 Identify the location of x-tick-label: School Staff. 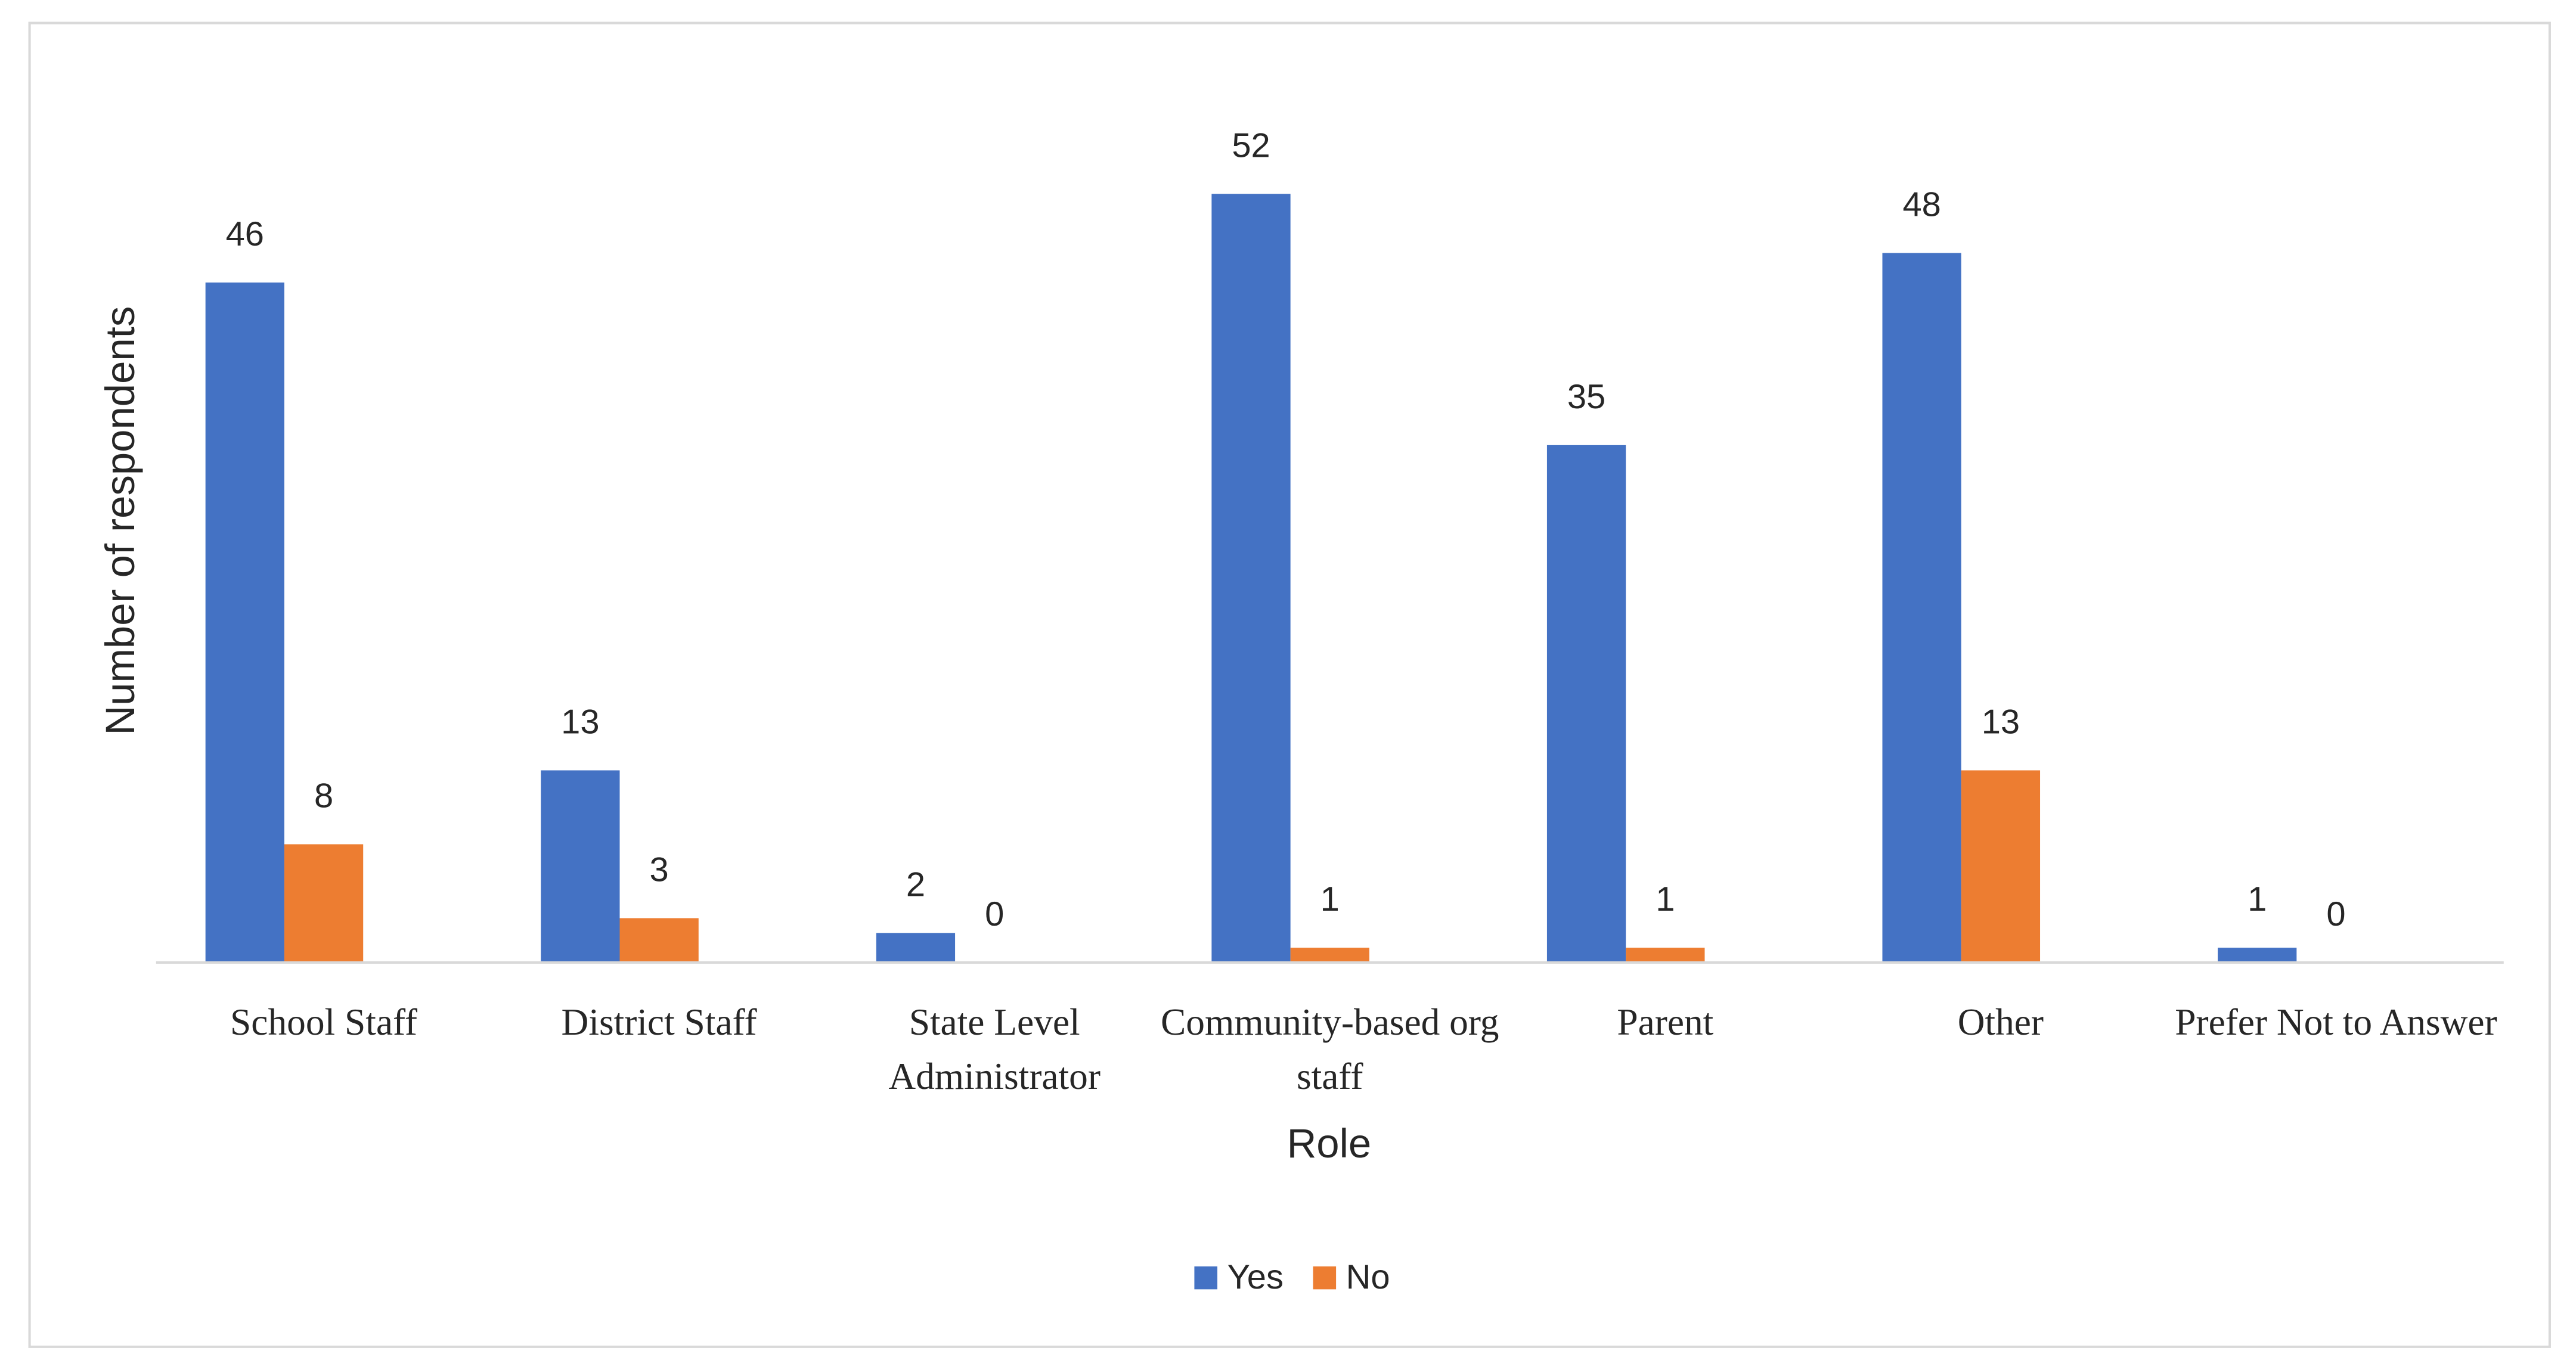
(324, 1023).